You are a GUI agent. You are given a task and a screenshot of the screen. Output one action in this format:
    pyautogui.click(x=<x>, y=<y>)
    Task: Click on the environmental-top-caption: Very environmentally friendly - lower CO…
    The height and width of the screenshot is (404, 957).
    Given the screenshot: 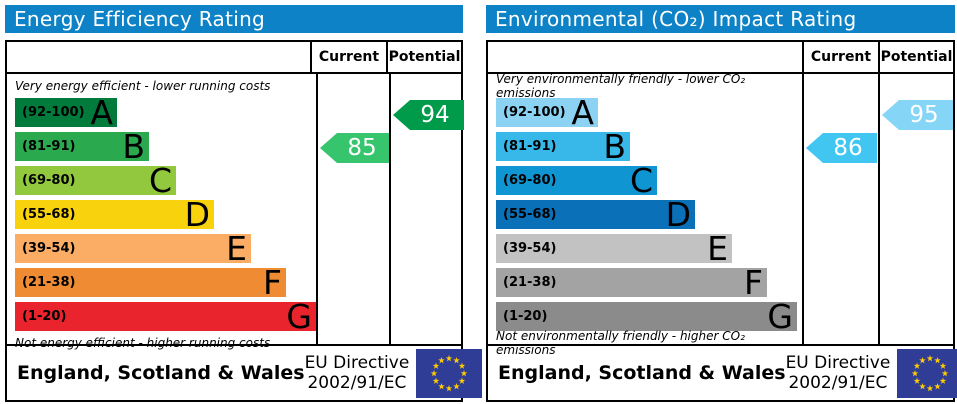 What is the action you would take?
    pyautogui.click(x=621, y=86)
    